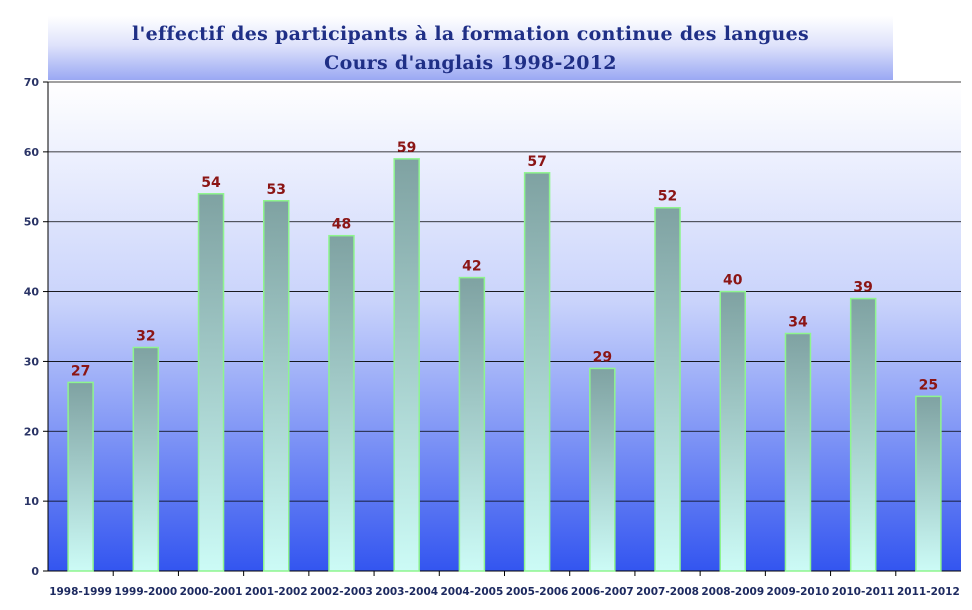  Describe the element at coordinates (32, 292) in the screenshot. I see `y-tick-label: 40` at that location.